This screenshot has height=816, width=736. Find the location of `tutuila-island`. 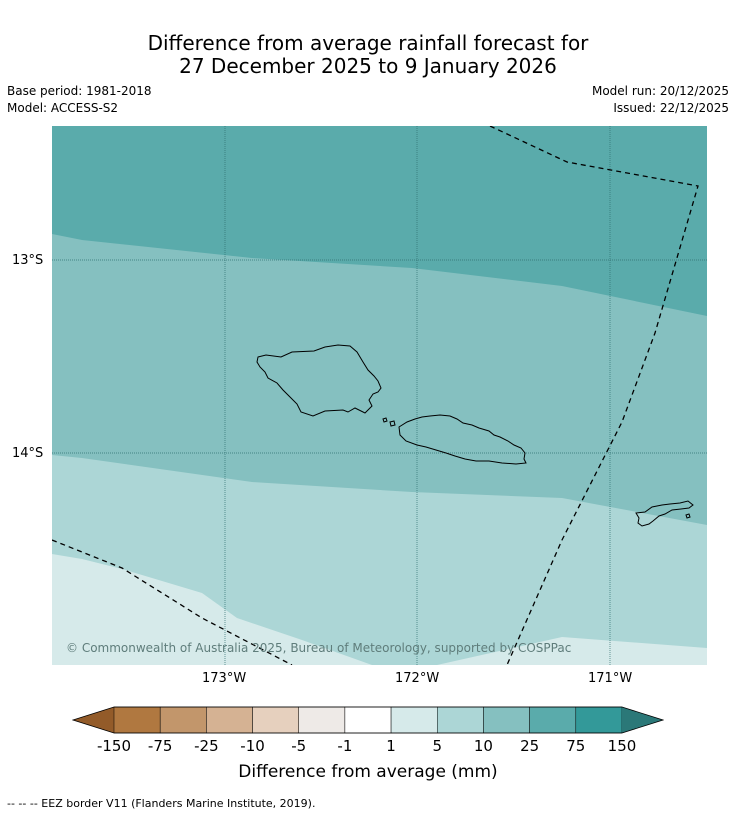

tutuila-island is located at coordinates (664, 513).